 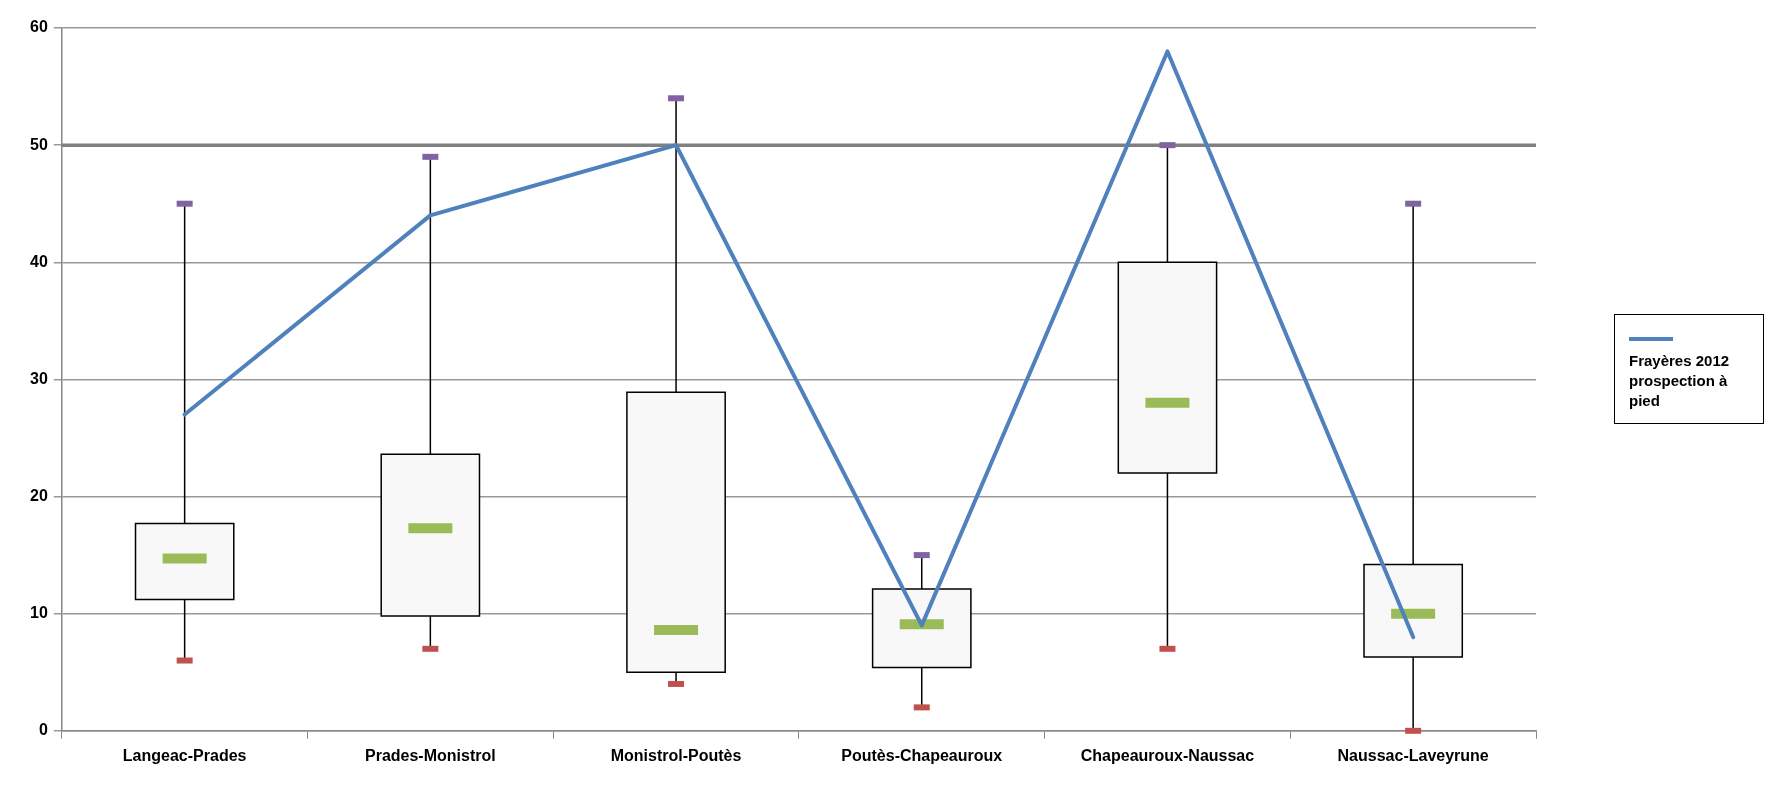 I want to click on x-tick-label: Chapeauroux-Naussac, so click(x=1167, y=755).